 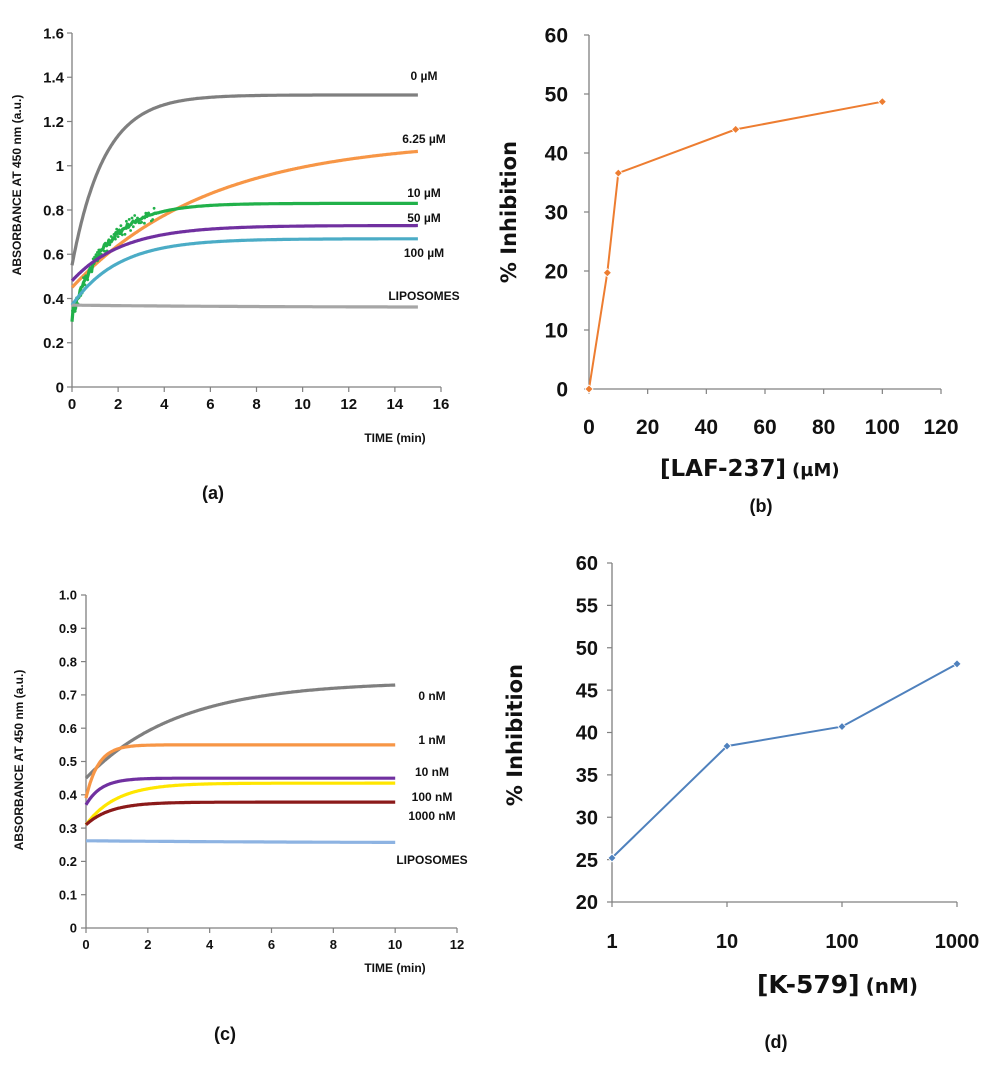 What do you see at coordinates (432, 772) in the screenshot?
I see `series-label: 10 nM` at bounding box center [432, 772].